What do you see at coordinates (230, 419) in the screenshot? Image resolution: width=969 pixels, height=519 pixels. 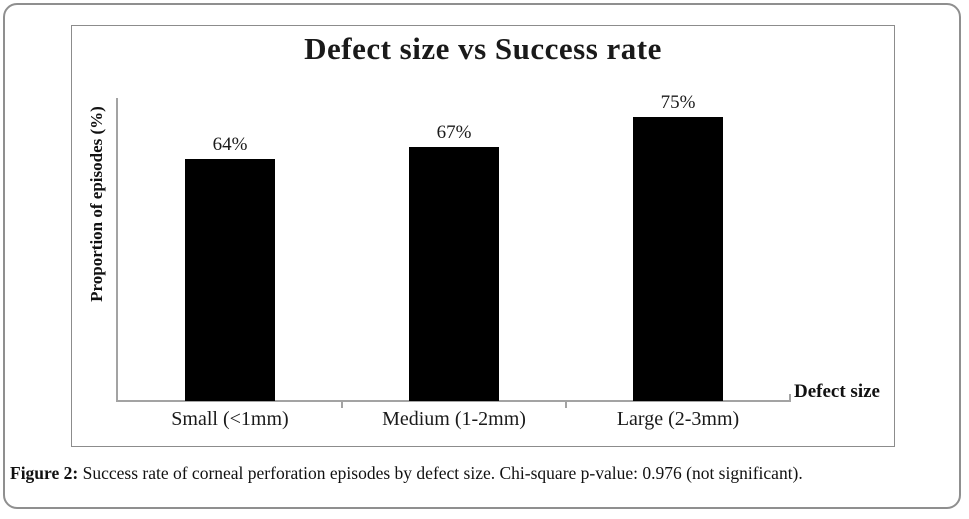 I see `x-tick-label: Small (<1mm)` at bounding box center [230, 419].